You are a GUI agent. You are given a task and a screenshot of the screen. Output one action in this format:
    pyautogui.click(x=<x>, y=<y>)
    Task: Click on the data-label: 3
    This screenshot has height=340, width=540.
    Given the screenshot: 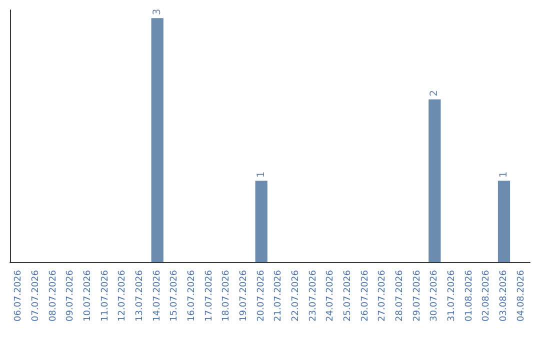 What is the action you would take?
    pyautogui.click(x=157, y=12)
    